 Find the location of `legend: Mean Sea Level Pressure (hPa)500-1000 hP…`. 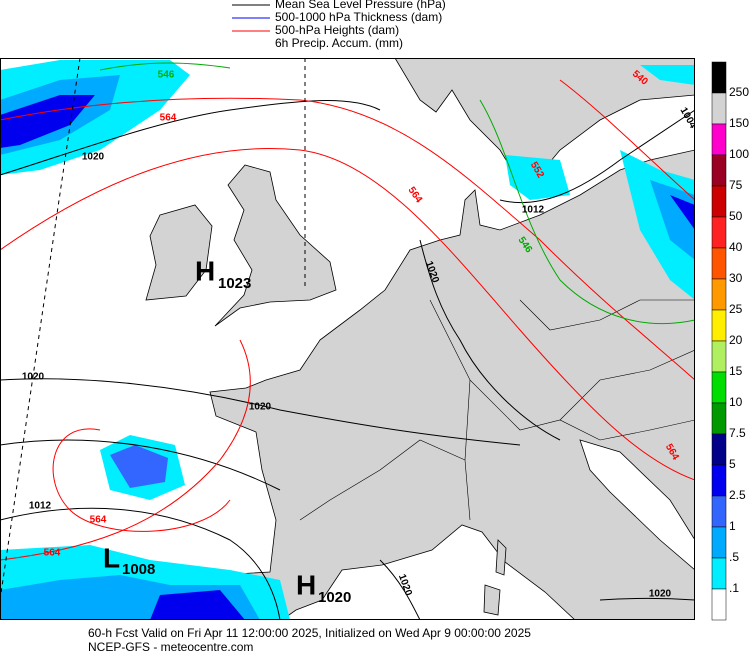

legend: Mean Sea Level Pressure (hPa)500-1000 hP… is located at coordinates (339, 25).